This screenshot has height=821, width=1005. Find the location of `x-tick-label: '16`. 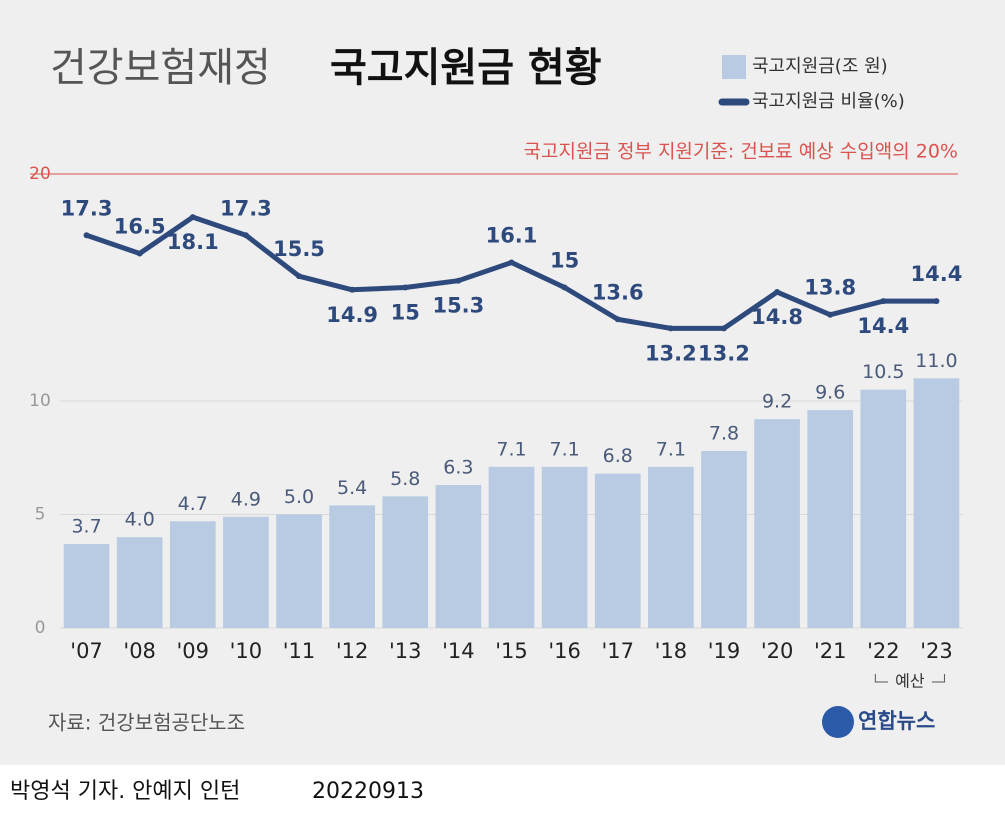

x-tick-label: '16 is located at coordinates (564, 651).